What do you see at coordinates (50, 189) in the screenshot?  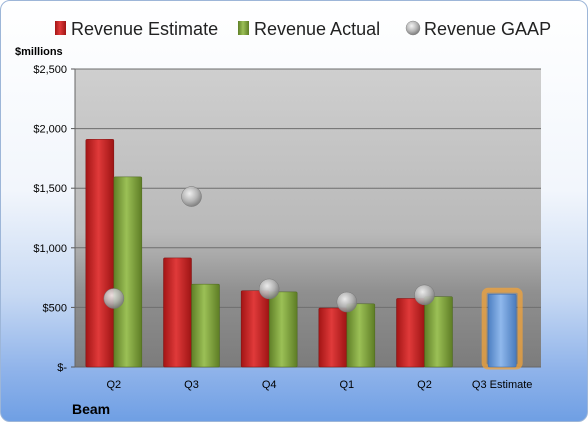 I see `y-tick-label: $1,500` at bounding box center [50, 189].